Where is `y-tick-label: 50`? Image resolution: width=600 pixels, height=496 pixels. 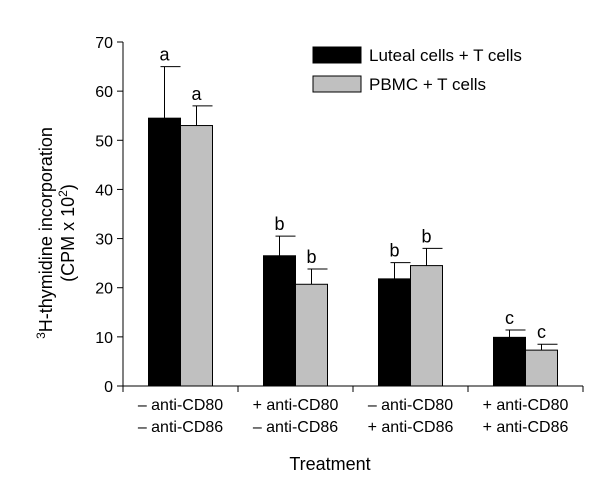
y-tick-label: 50 is located at coordinates (104, 141).